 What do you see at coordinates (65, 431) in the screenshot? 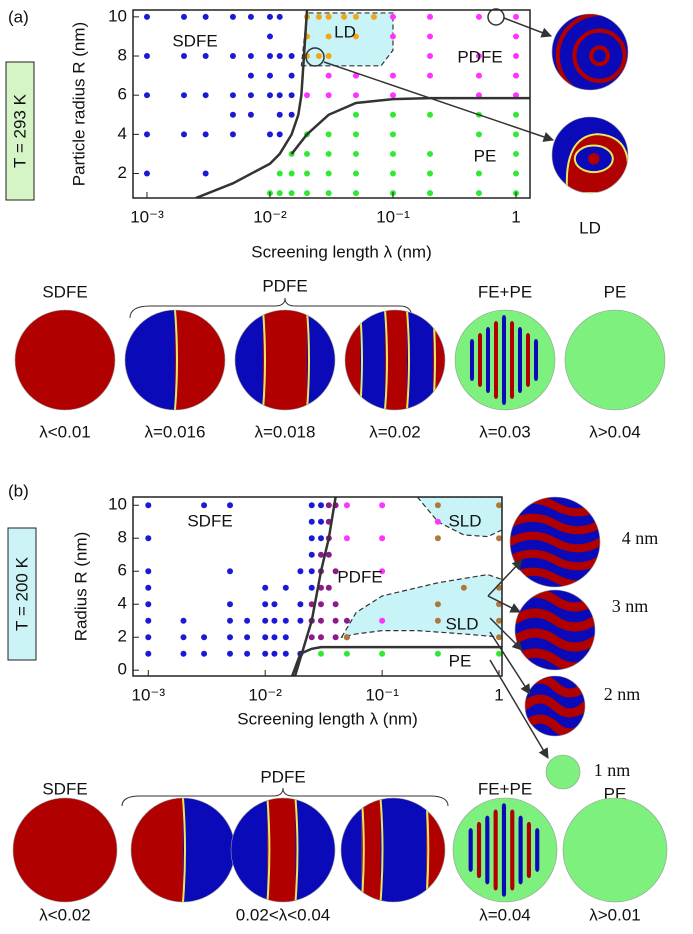
I see `lambda-label: λ<0.01` at bounding box center [65, 431].